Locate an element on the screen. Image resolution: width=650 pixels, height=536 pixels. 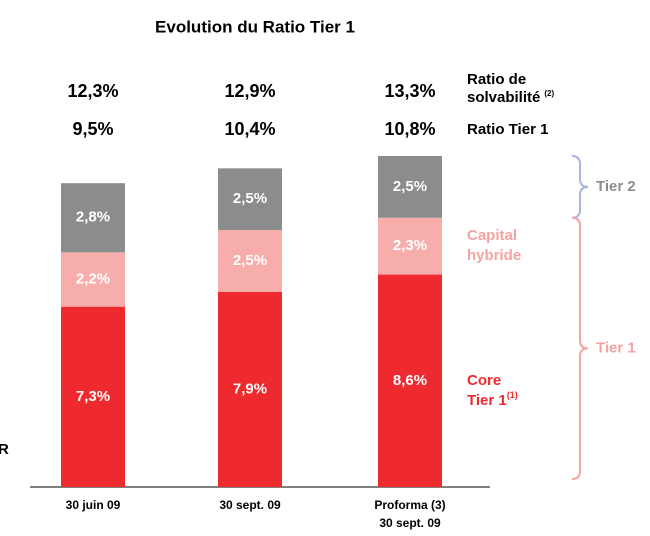
series-label: Core is located at coordinates (484, 380).